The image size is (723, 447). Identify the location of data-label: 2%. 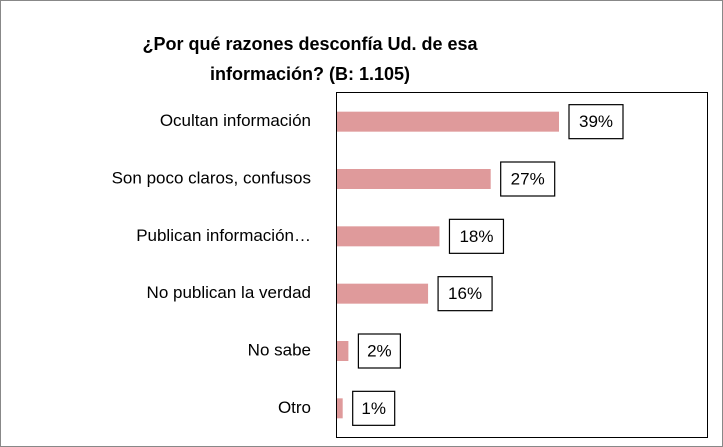
(379, 350).